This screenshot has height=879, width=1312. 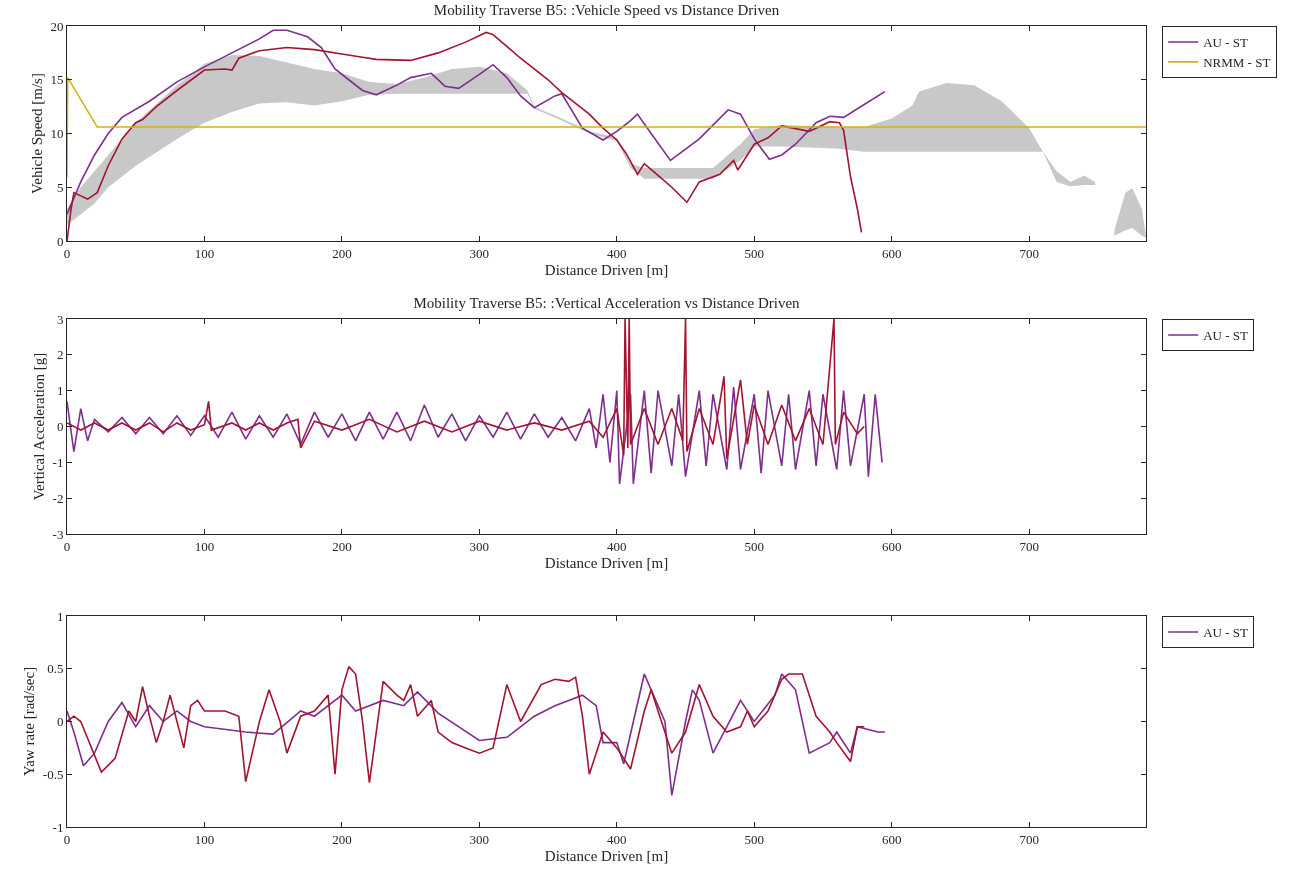 I want to click on y-tick-label: 20, so click(x=57, y=26).